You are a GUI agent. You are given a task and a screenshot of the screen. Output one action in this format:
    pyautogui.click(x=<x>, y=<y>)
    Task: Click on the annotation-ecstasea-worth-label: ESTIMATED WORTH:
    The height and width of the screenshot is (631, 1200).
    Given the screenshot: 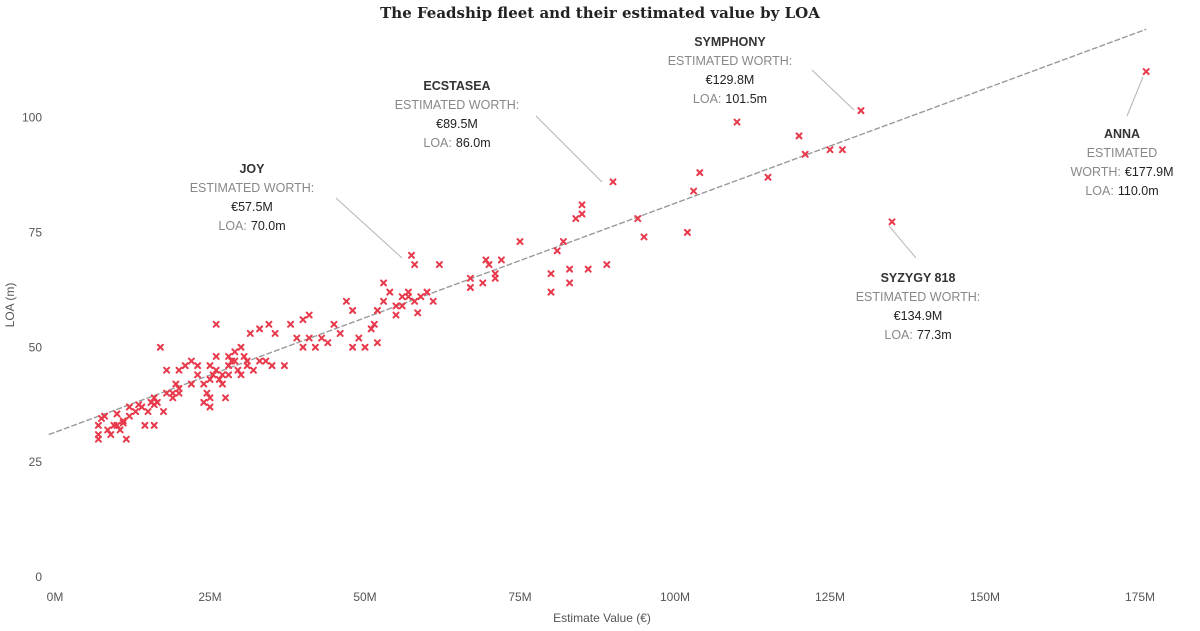 What is the action you would take?
    pyautogui.click(x=457, y=105)
    